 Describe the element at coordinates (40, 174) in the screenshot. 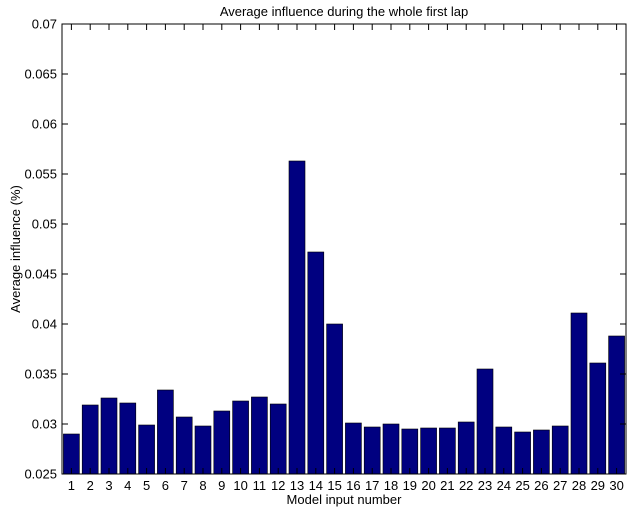

I see `y-tick-label: 0.055` at that location.